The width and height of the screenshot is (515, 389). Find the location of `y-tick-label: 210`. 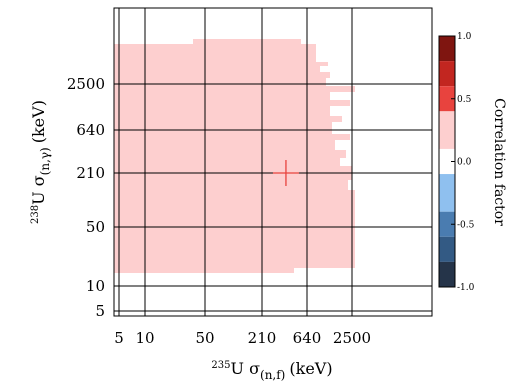

y-tick-label: 210 is located at coordinates (90, 173).